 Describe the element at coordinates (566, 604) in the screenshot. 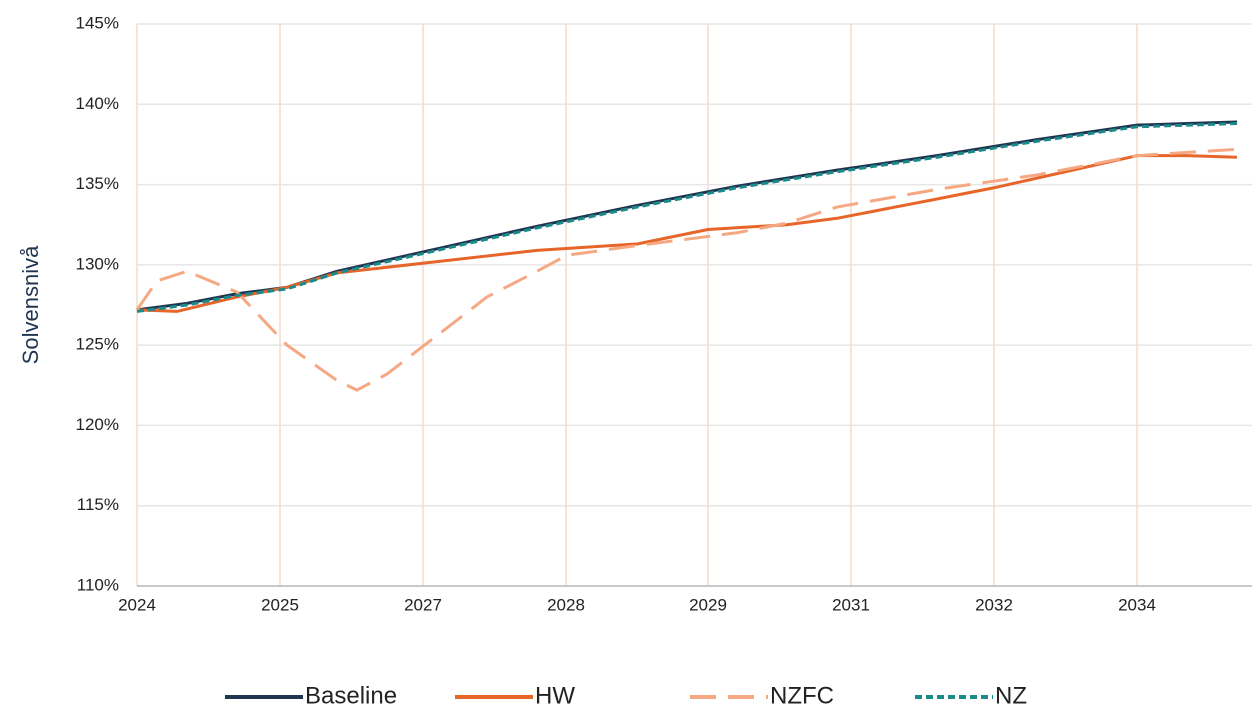

I see `x-tick-label: 2028` at that location.